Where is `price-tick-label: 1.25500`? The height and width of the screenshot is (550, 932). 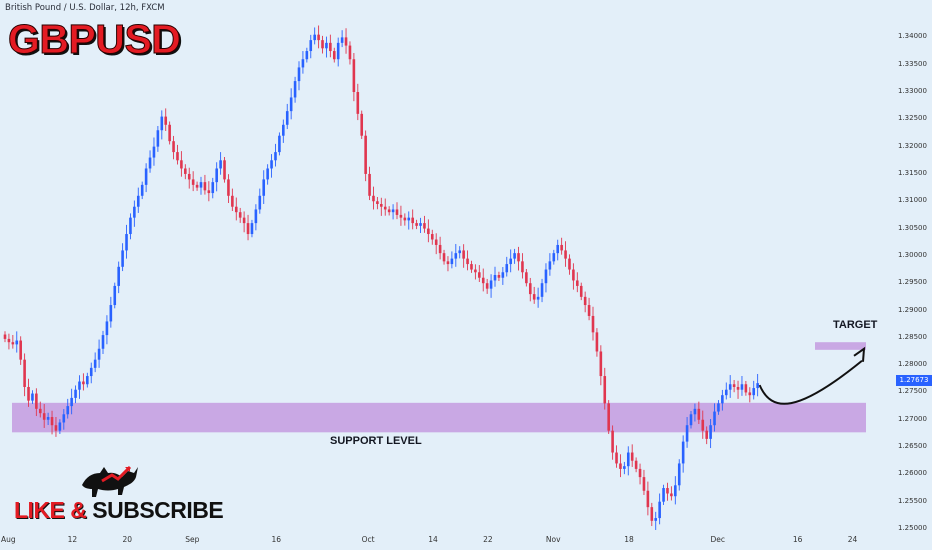 price-tick-label: 1.25500 is located at coordinates (912, 500).